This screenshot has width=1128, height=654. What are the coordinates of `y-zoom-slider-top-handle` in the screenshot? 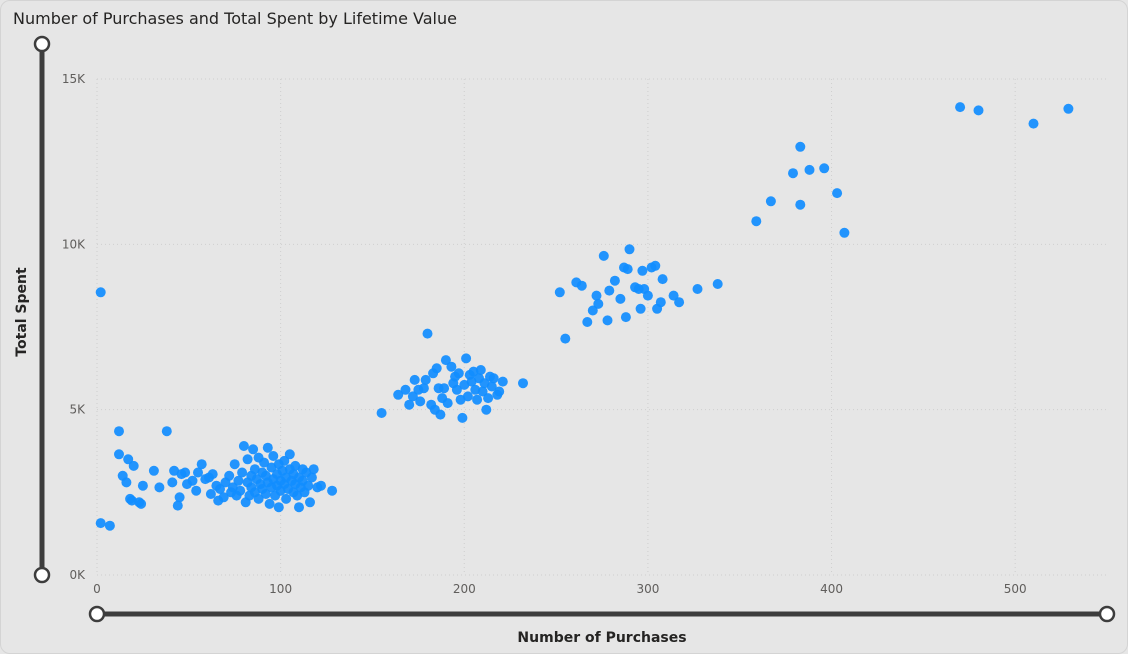 It's located at (42, 44).